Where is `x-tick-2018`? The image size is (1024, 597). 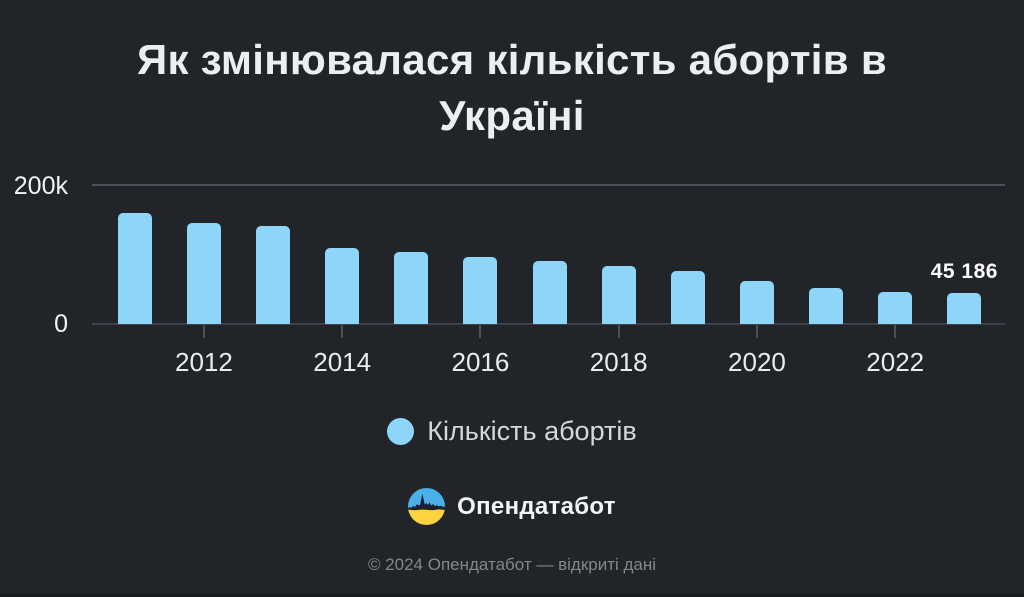 x-tick-2018 is located at coordinates (618, 331).